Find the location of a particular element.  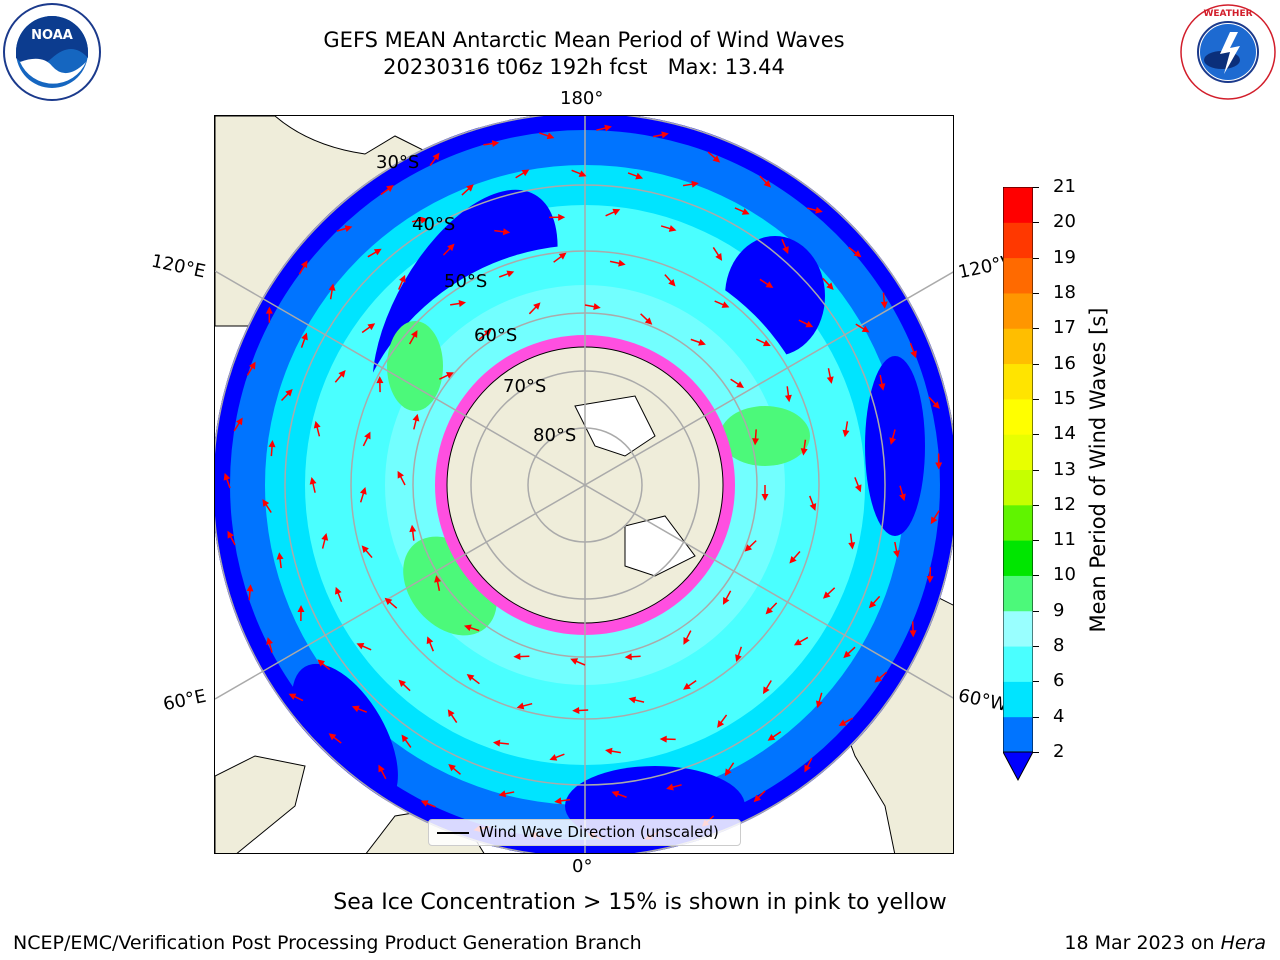

svg-text: WEATHER is located at coordinates (1227, 14).